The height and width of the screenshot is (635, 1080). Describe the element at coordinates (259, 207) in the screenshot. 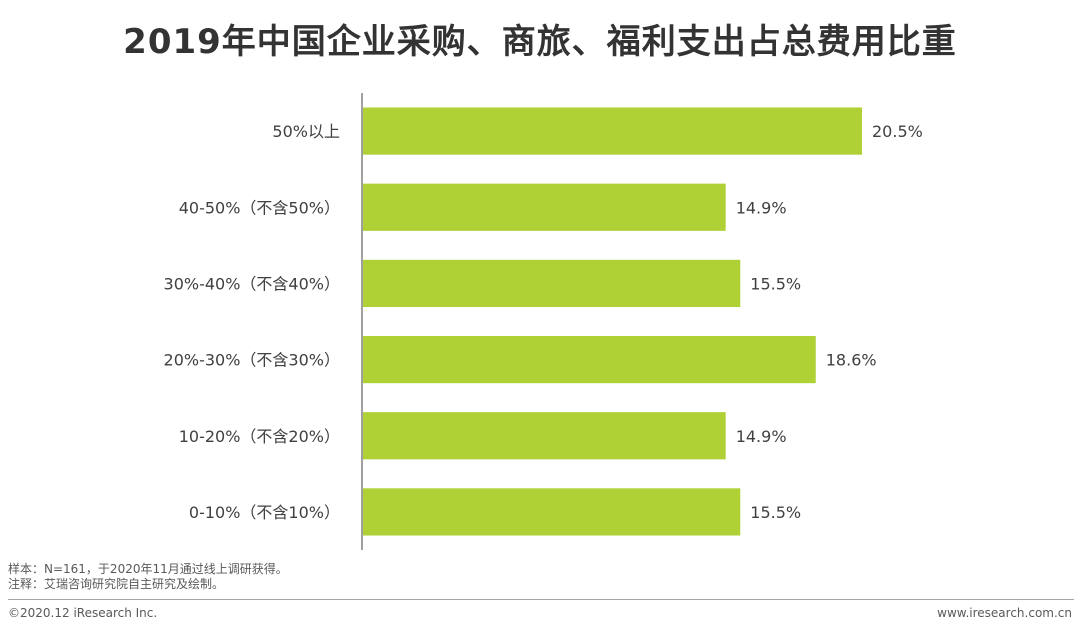

I see `category-label: 40-50%（不含50%）` at that location.